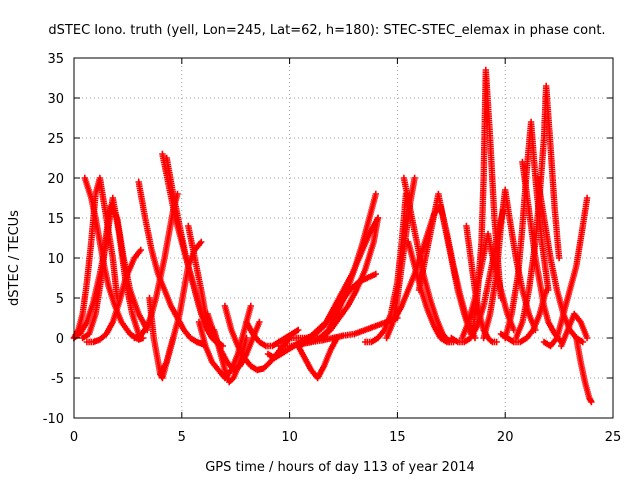 This screenshot has width=640, height=480. I want to click on y-tick-label: 25, so click(55, 139).